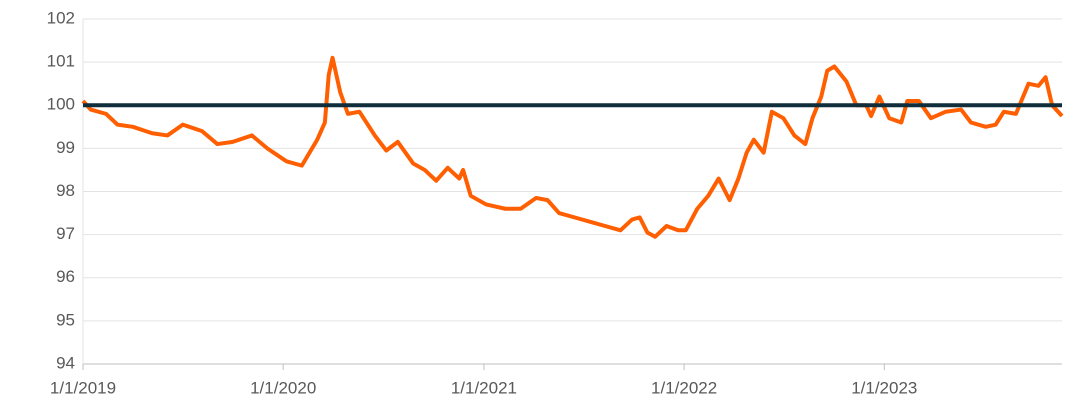 The width and height of the screenshot is (1069, 407). What do you see at coordinates (283, 387) in the screenshot?
I see `x-tick-label: 1/1/2020` at bounding box center [283, 387].